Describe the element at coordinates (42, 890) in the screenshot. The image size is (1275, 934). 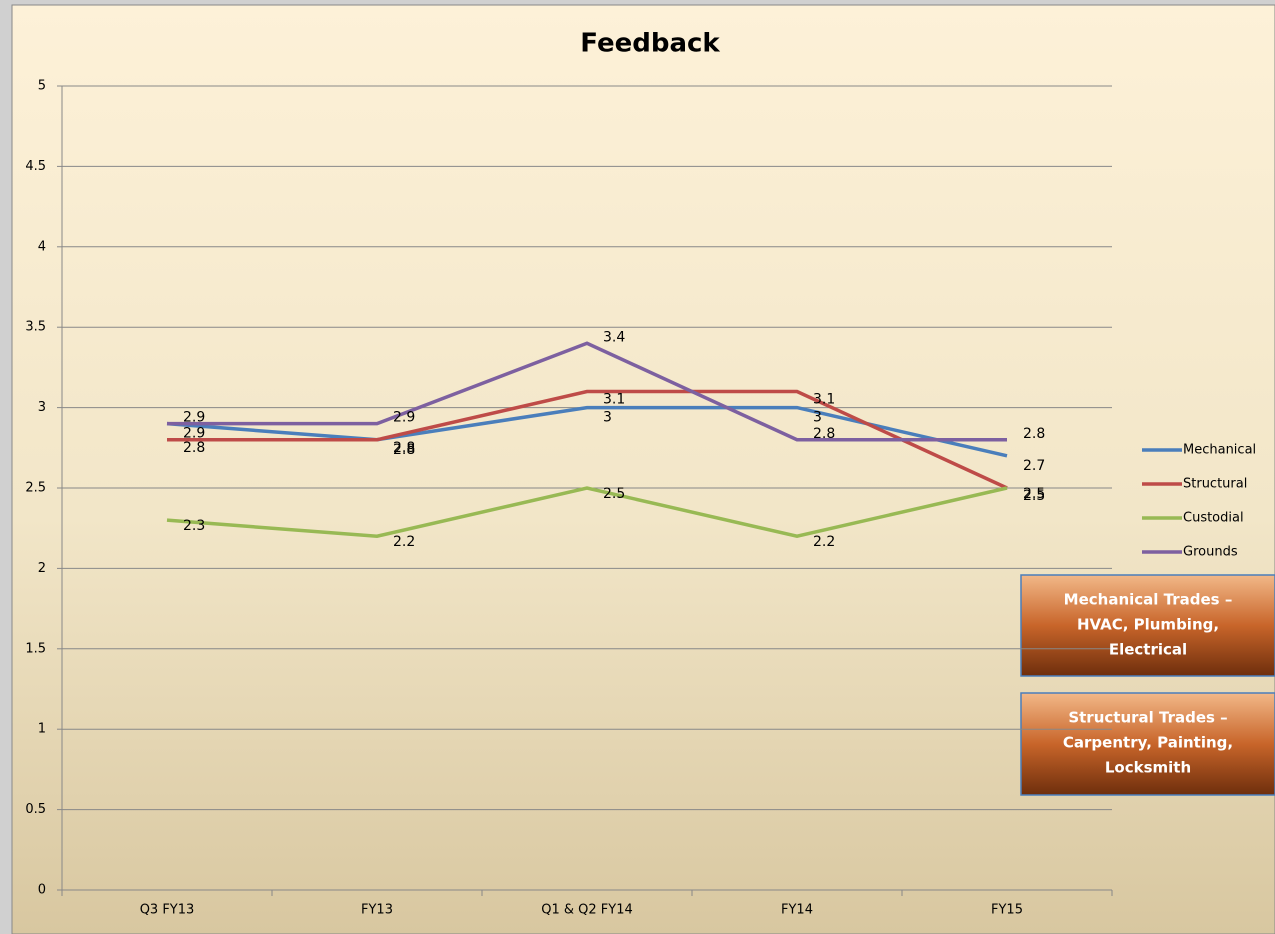
I see `y-tick-label: 0` at that location.